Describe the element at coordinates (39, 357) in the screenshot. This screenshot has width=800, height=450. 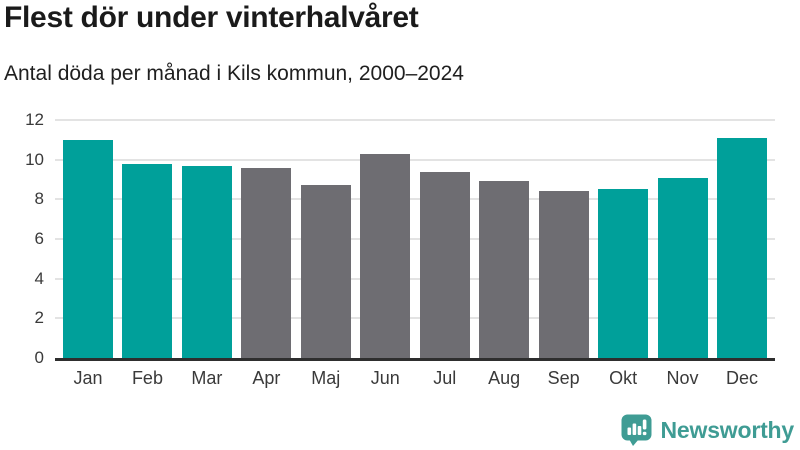
I see `y-tick-label-0: 0` at that location.